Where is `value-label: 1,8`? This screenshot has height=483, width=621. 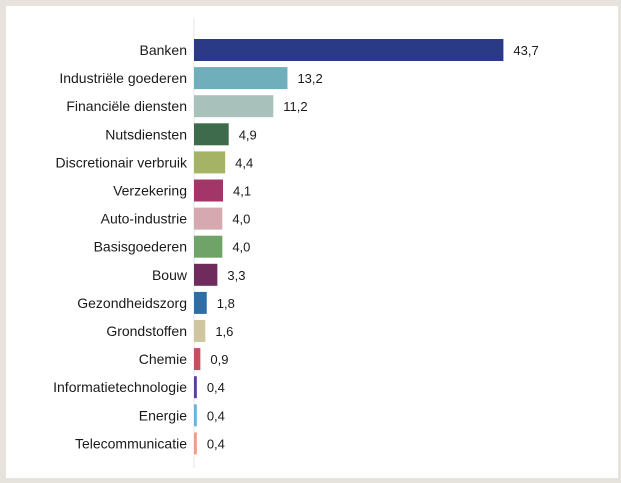
value-label: 1,8 is located at coordinates (226, 303).